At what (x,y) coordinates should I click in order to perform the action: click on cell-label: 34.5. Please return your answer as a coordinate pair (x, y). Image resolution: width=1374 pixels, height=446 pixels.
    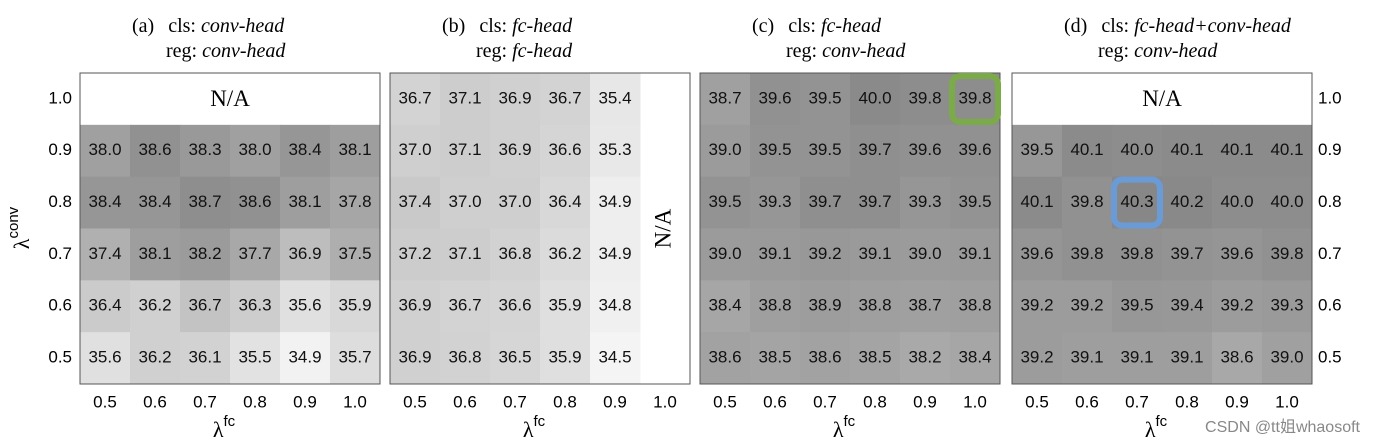
    Looking at the image, I should click on (614, 357).